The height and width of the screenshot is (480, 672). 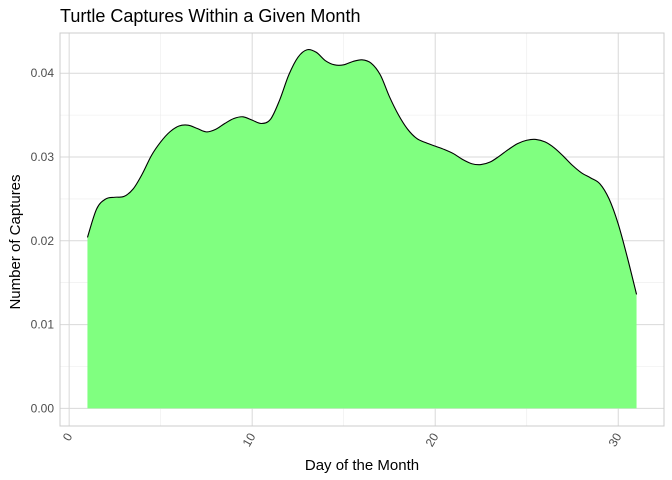 What do you see at coordinates (43, 325) in the screenshot?
I see `y-tick-label: 0.01` at bounding box center [43, 325].